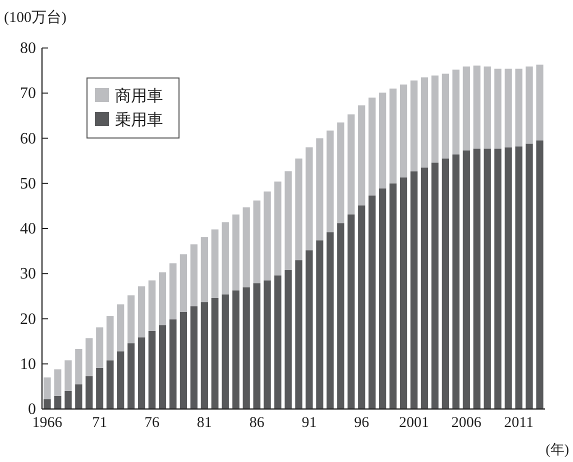  I want to click on x-tick-label: 91, so click(309, 423).